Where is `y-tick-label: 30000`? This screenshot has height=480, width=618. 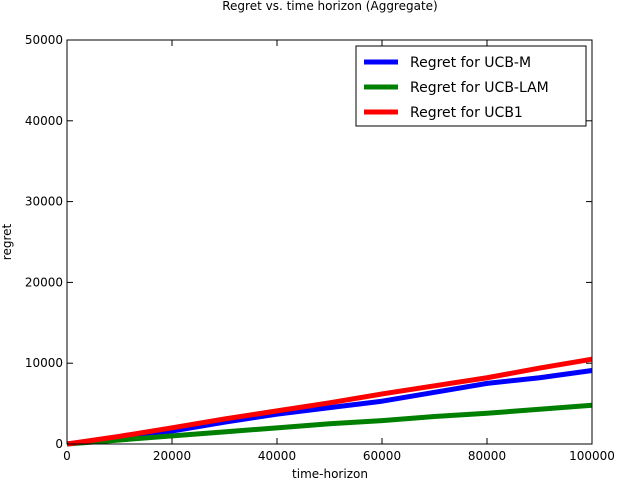 y-tick-label: 30000 is located at coordinates (44, 202).